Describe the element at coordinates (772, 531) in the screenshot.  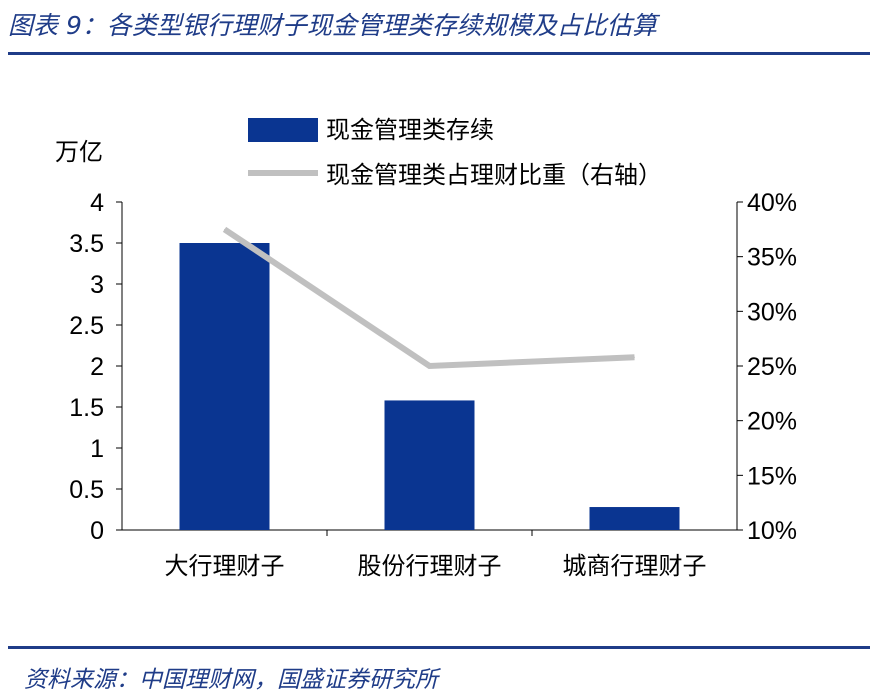
I see `y-right-tick-label: 10%` at that location.